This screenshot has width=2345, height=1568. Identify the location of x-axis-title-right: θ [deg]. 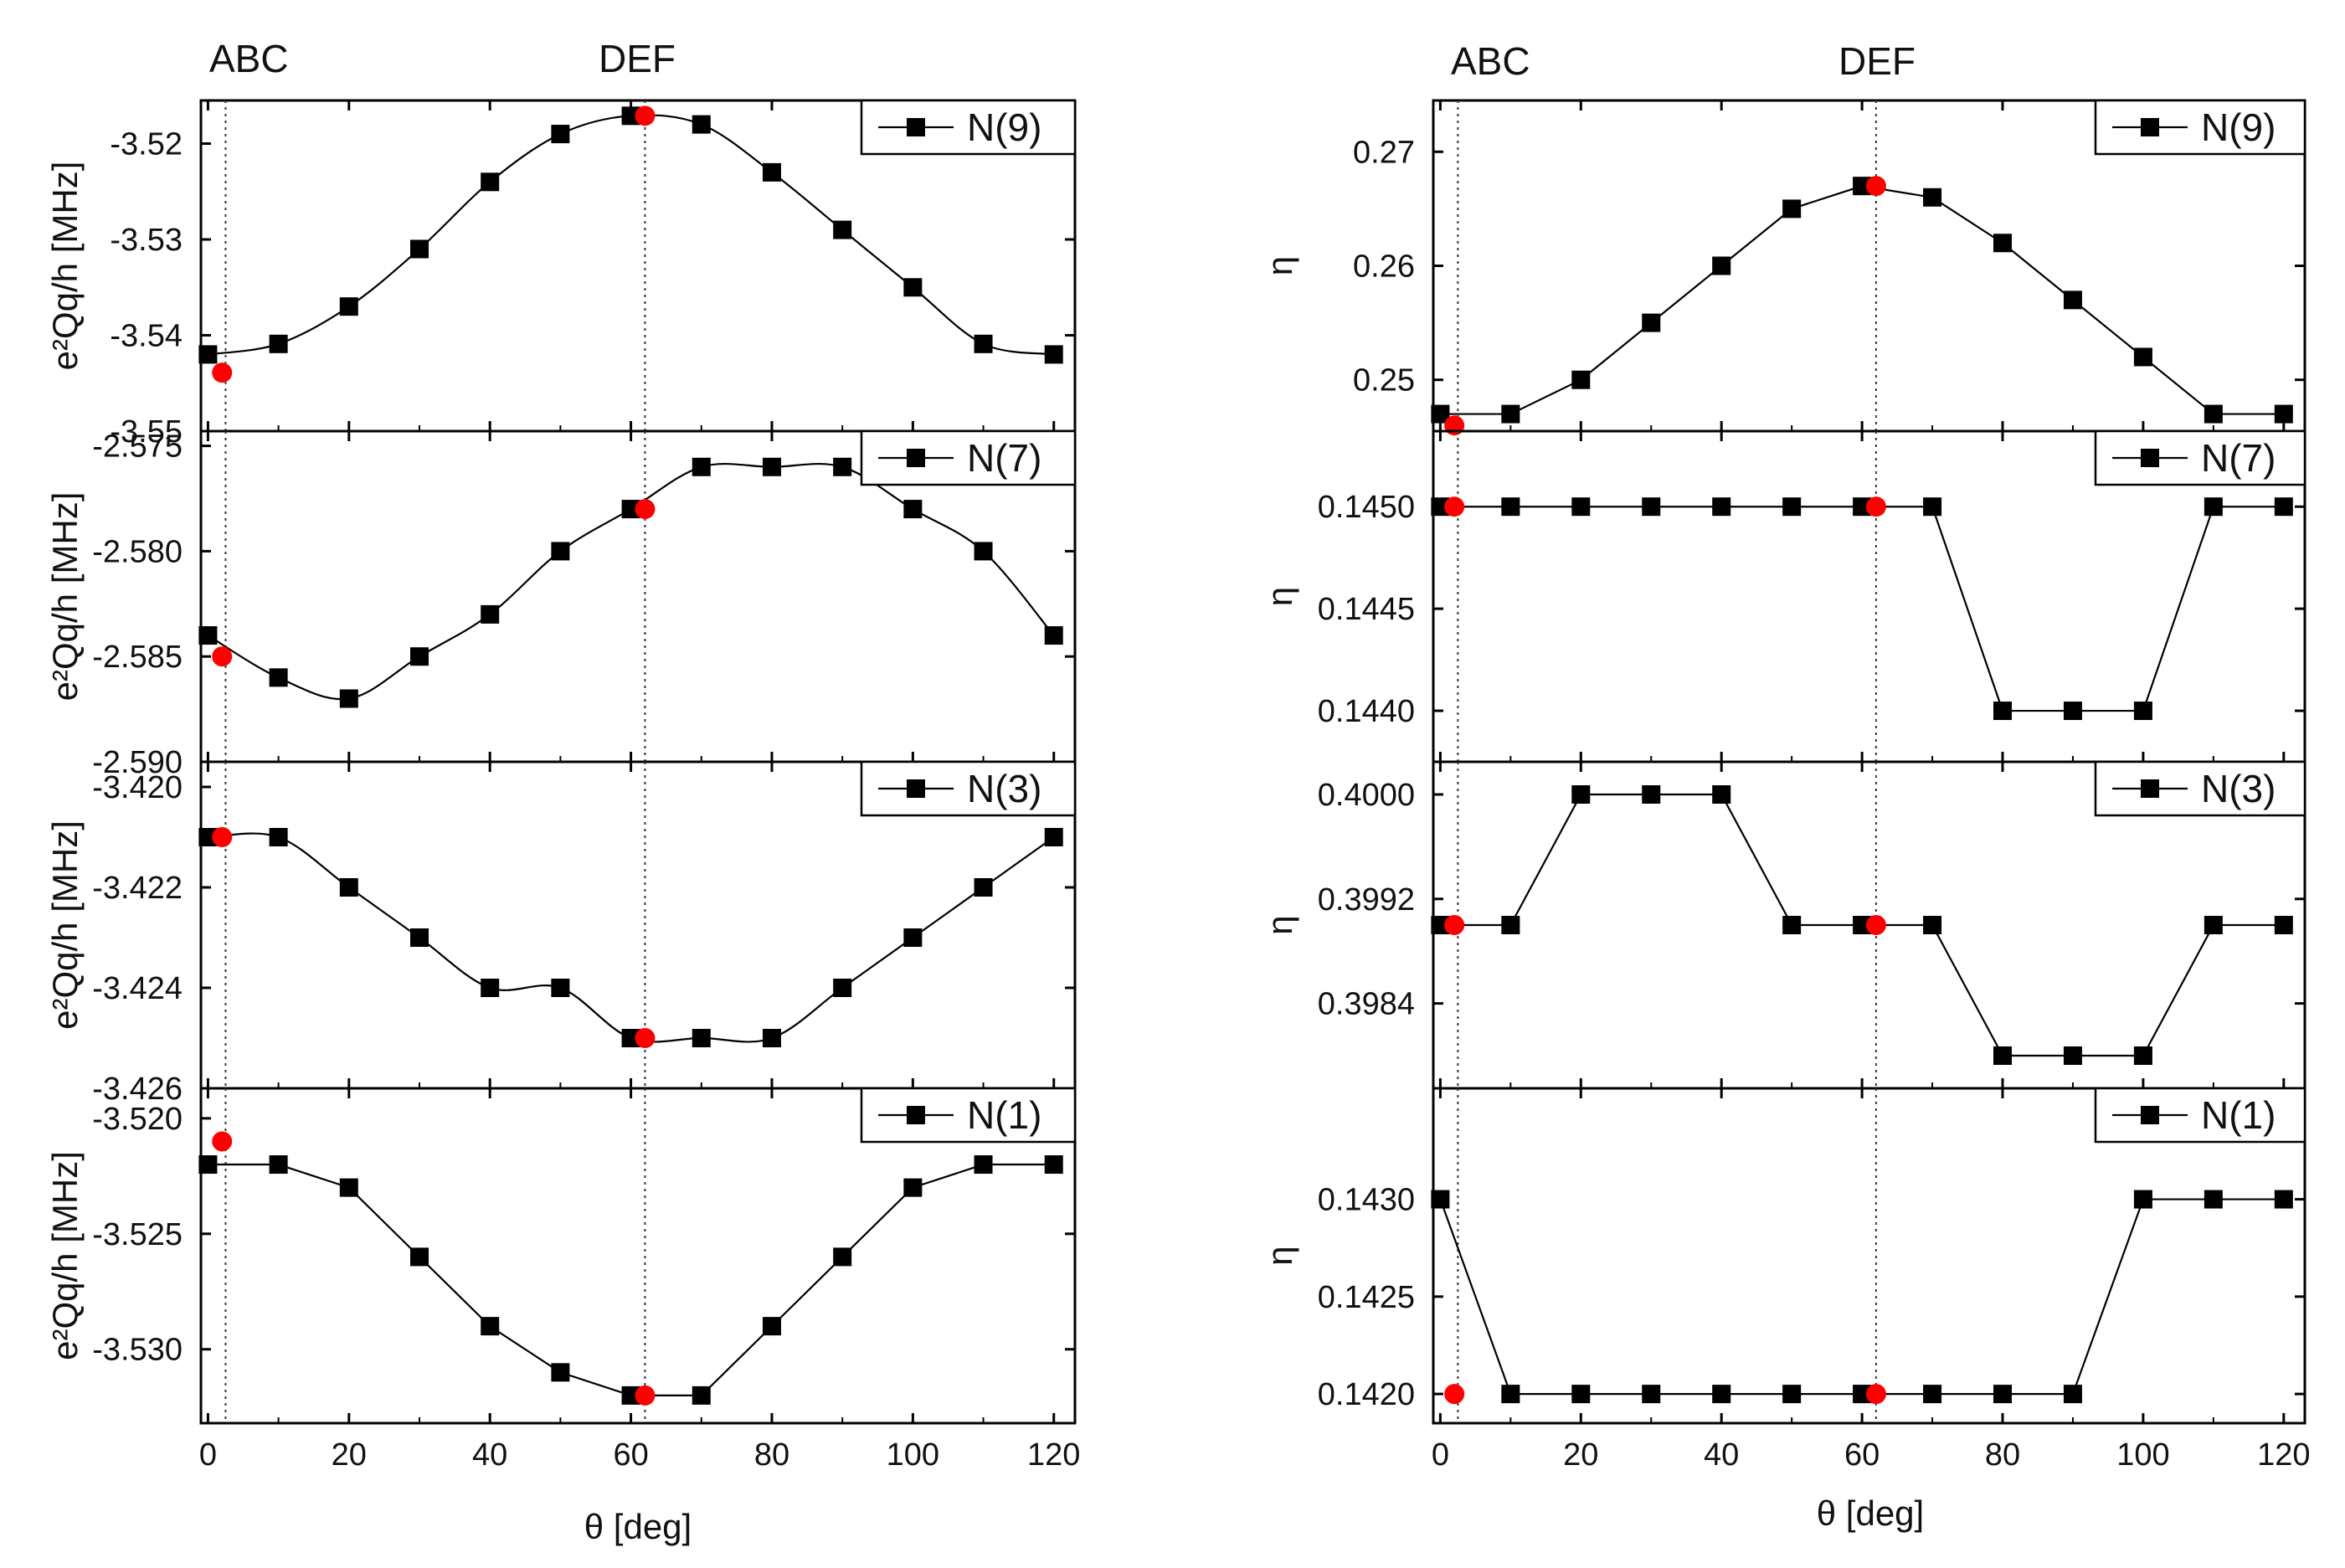
(1871, 1513).